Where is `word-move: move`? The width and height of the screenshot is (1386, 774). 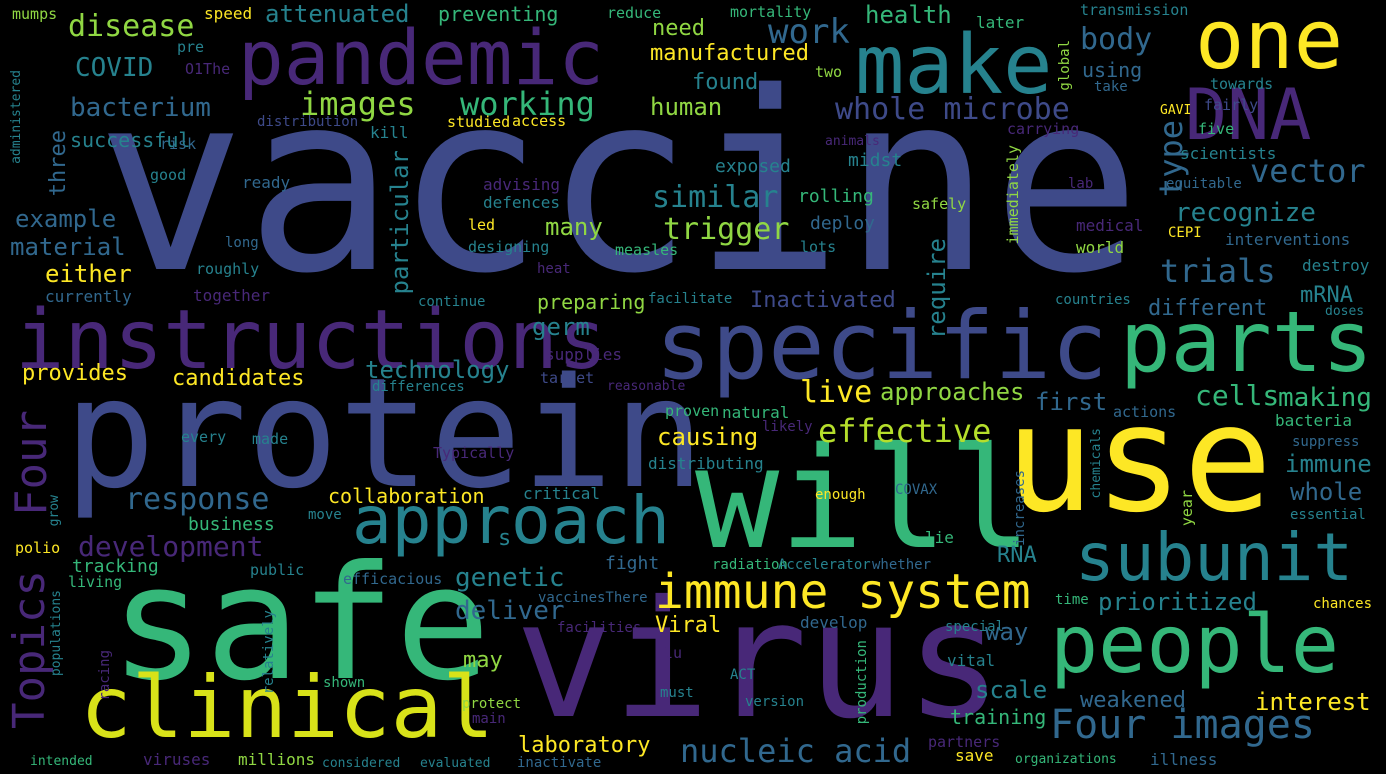
word-move: move is located at coordinates (325, 515).